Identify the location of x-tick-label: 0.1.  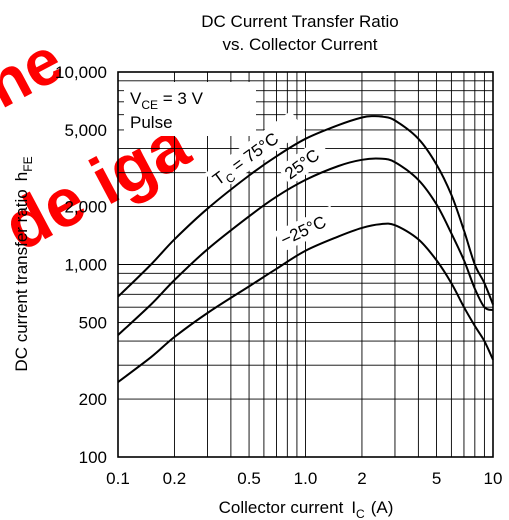
(118, 478).